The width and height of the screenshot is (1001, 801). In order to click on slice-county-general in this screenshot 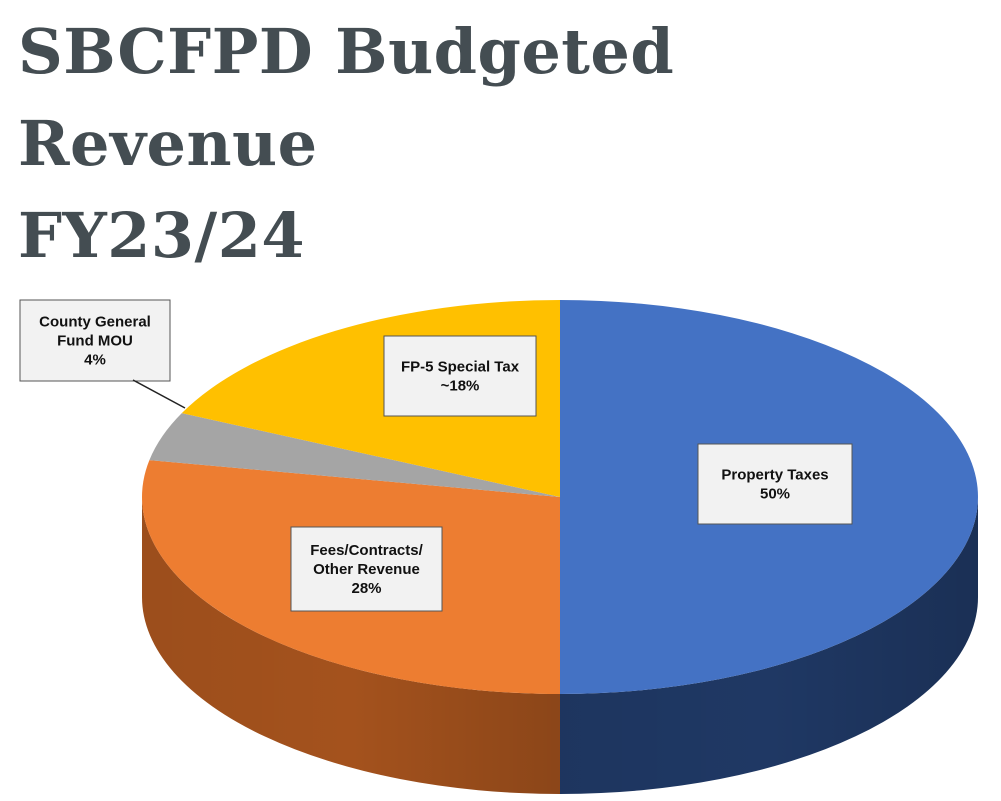, I will do `click(354, 455)`.